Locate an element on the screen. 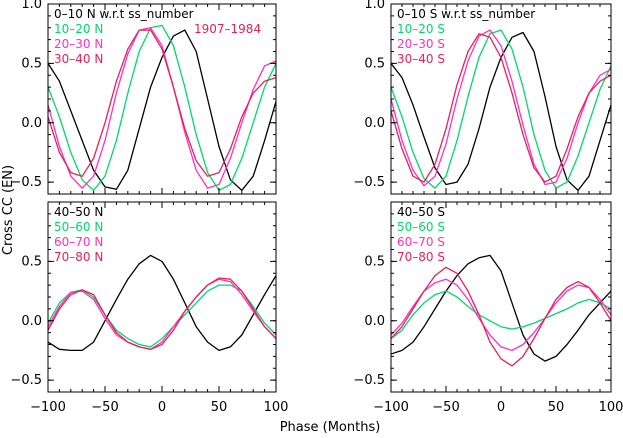 The image size is (623, 438). legend-entry: 60–70 S is located at coordinates (421, 242).